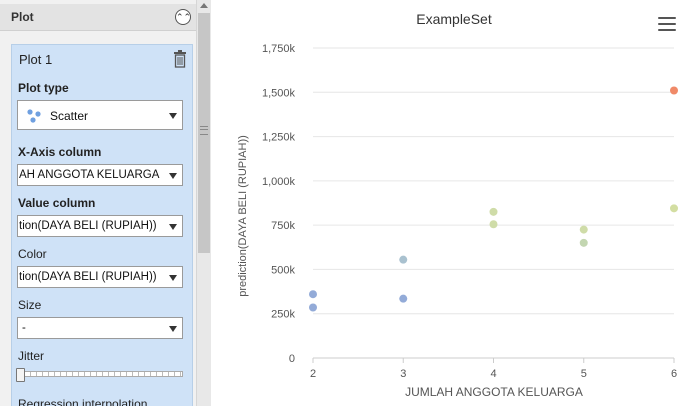  I want to click on chevron-up-double-icon: ⌃⌃, so click(183, 17).